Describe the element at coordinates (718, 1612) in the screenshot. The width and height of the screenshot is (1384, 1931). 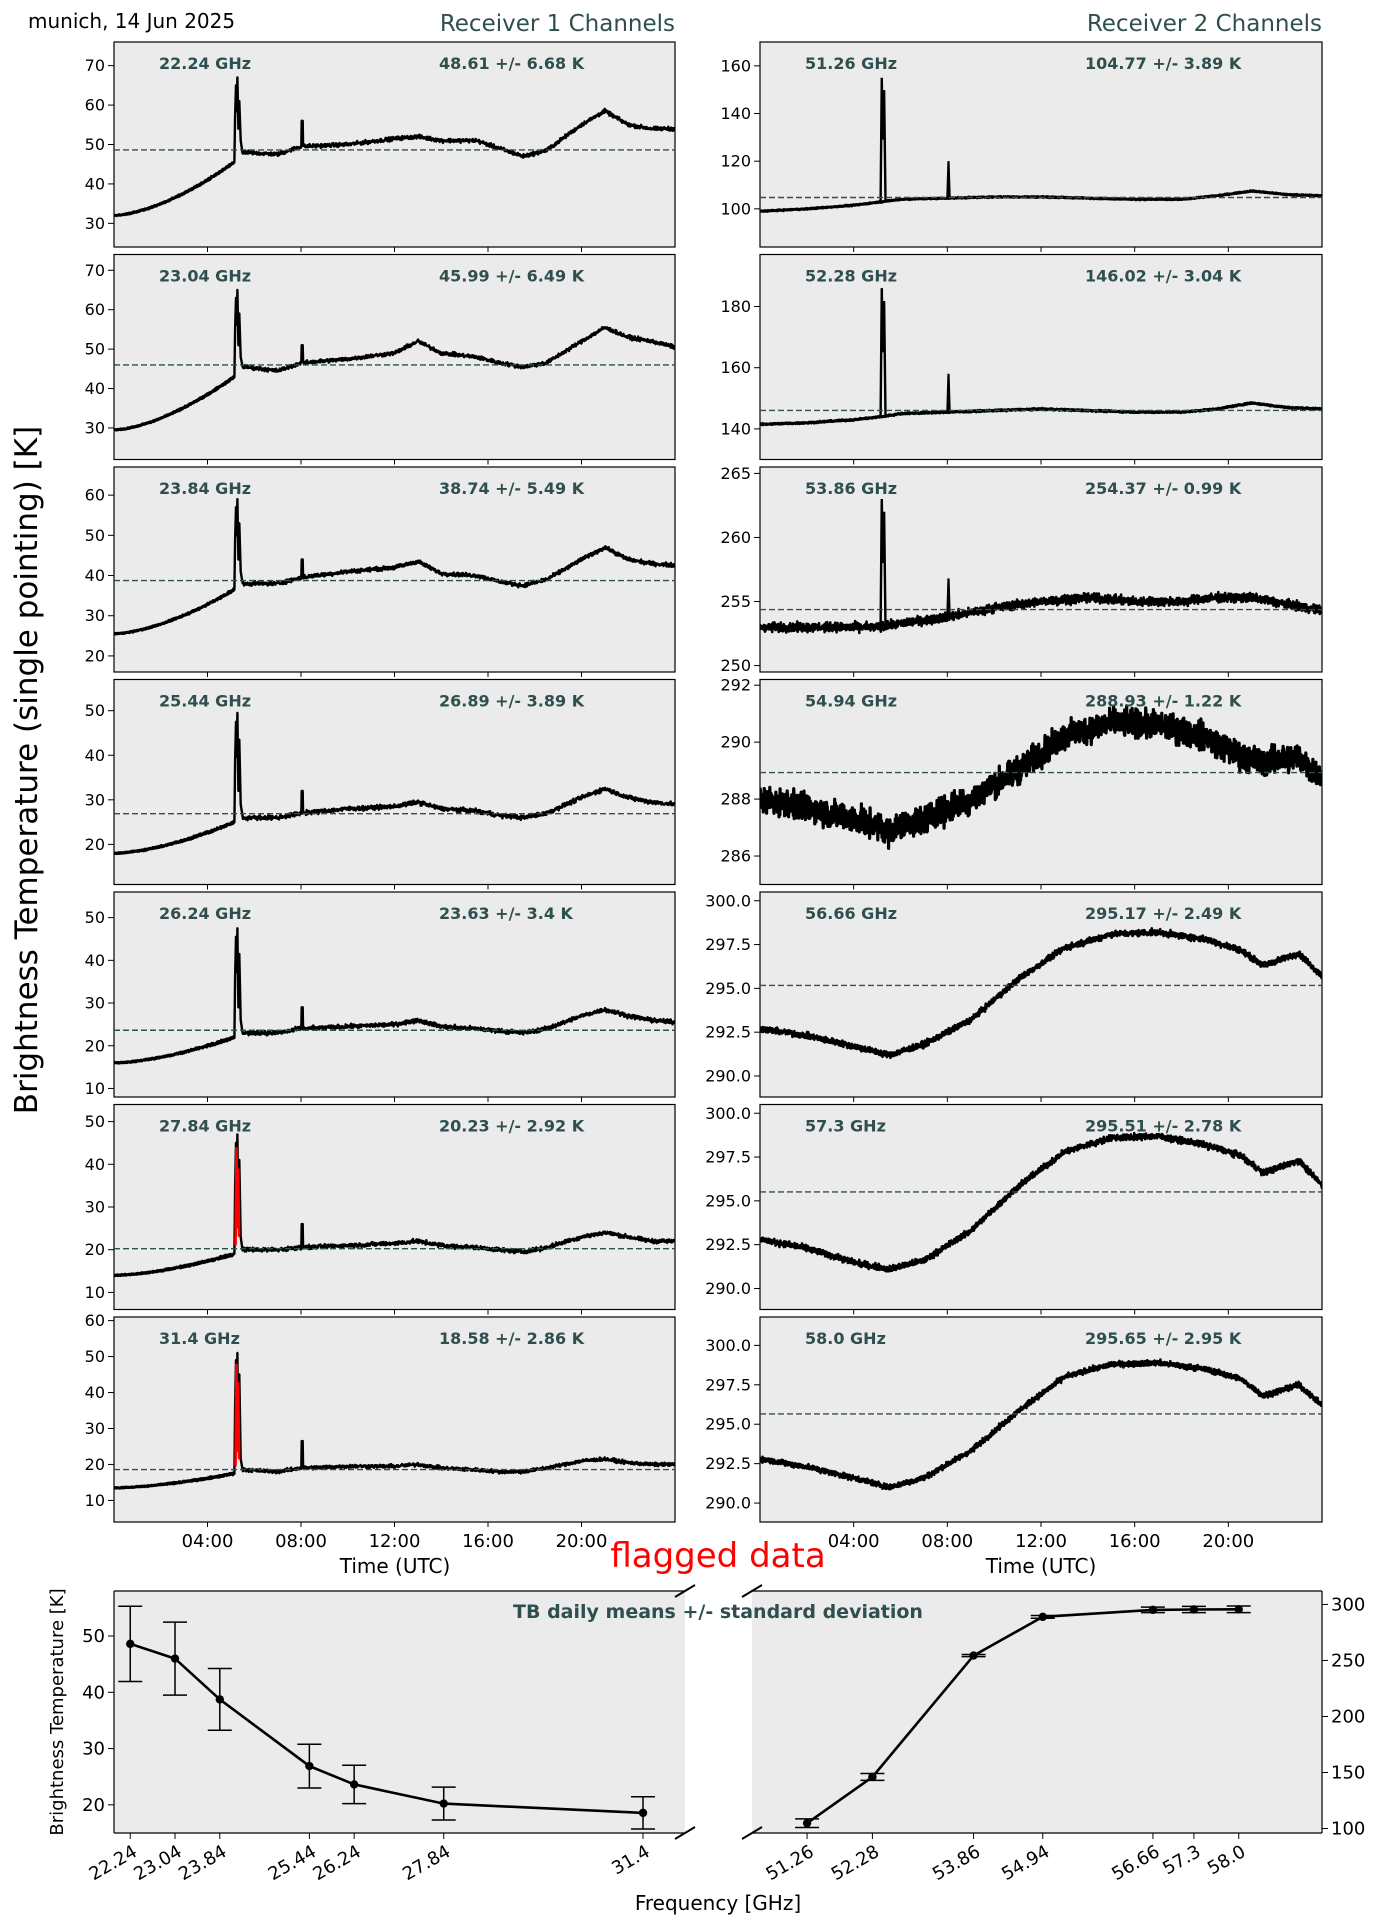
I see `bottom-chart-title: TB daily means +/- standard deviation` at that location.